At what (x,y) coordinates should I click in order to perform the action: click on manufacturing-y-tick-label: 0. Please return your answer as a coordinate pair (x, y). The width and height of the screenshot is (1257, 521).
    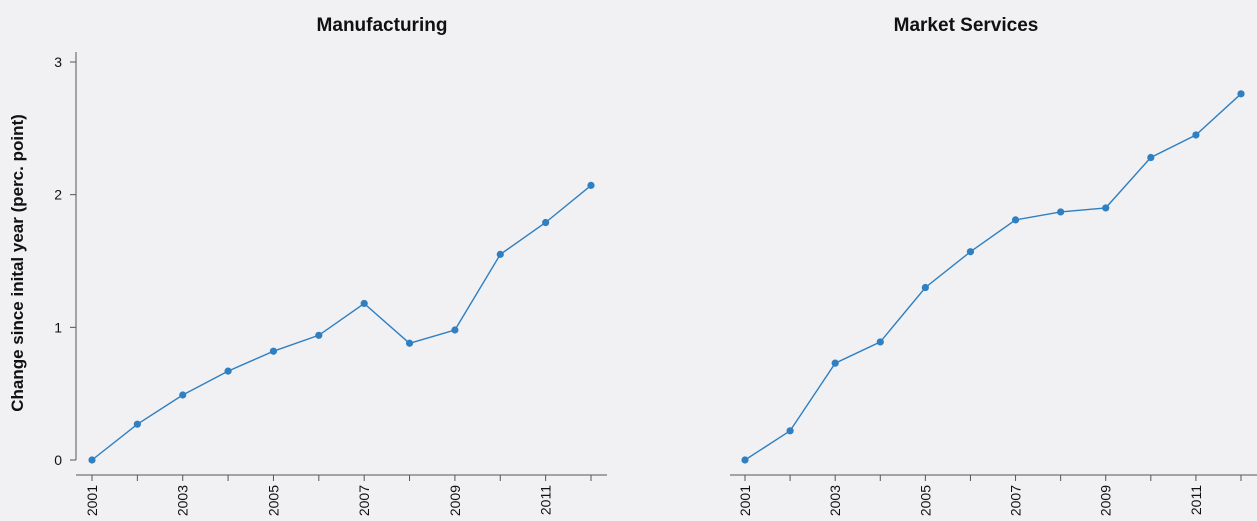
    Looking at the image, I should click on (58, 460).